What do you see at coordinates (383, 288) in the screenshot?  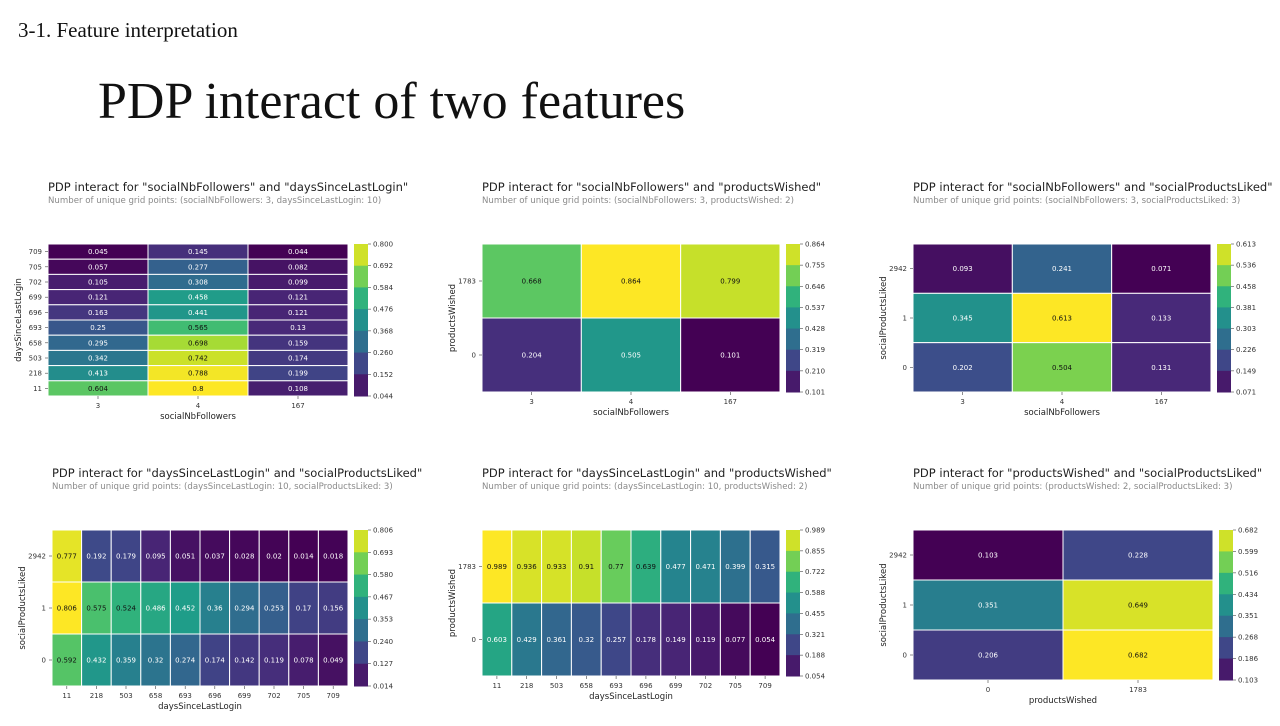 I see `colorbar-tick-label: 0.584` at bounding box center [383, 288].